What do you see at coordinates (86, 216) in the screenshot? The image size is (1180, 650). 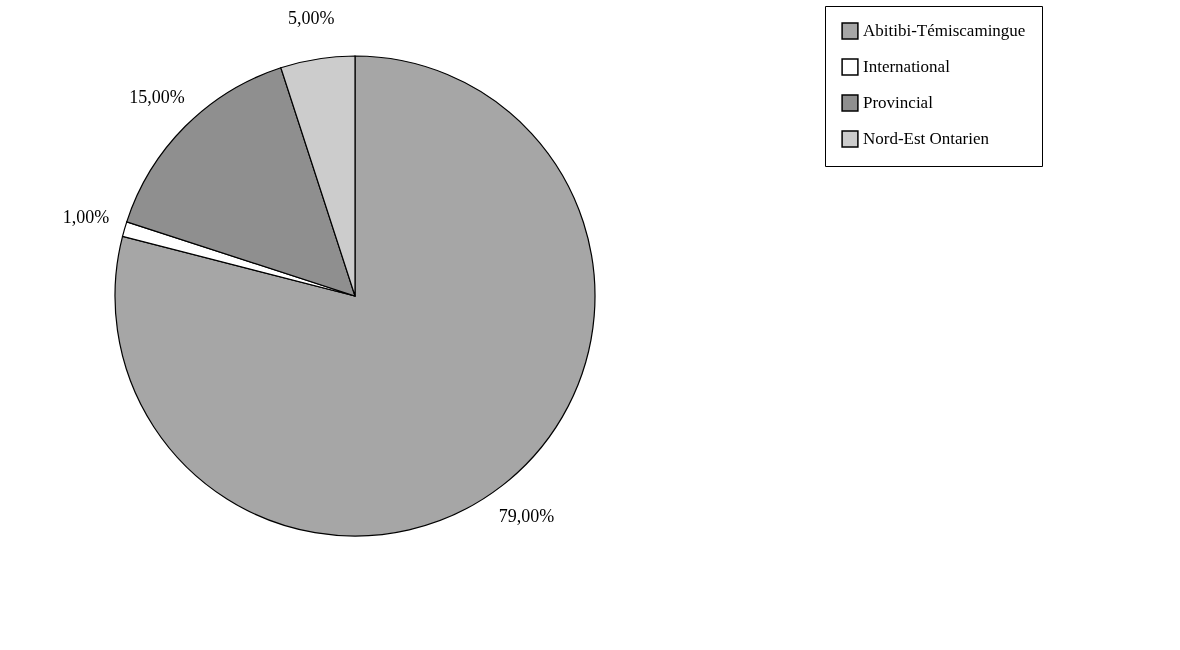 I see `data-label: 1,00%` at bounding box center [86, 216].